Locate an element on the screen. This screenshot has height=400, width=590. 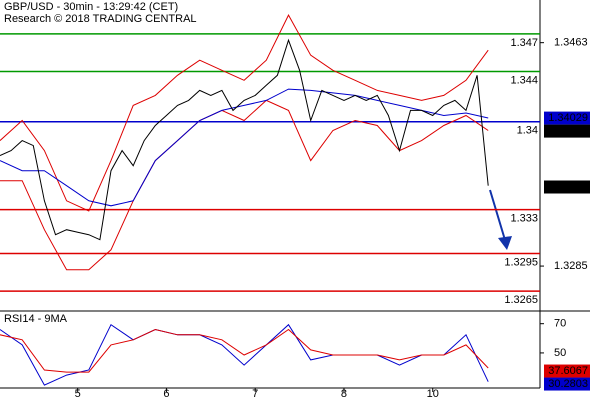
price-label: 37.6067 is located at coordinates (568, 371).